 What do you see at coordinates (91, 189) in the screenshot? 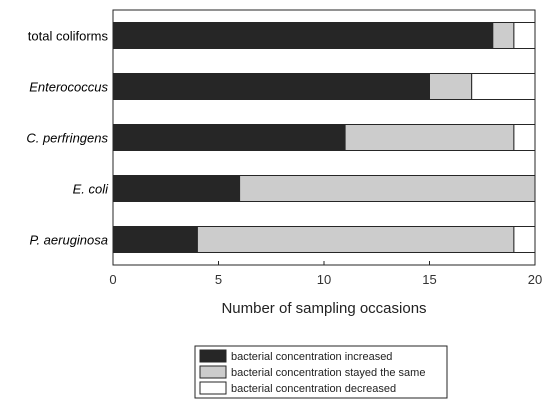
I see `category-label-e-coli: E. coli` at bounding box center [91, 189].